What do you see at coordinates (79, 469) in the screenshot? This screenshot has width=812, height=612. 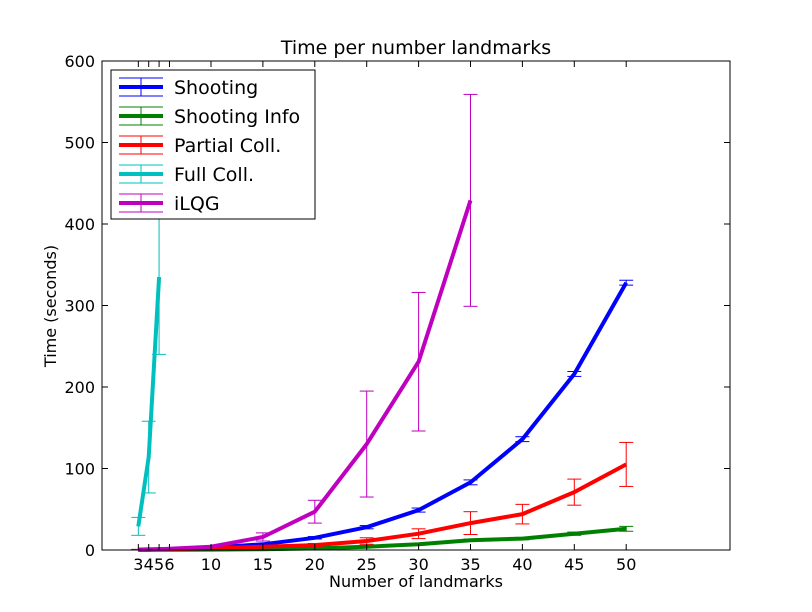 I see `y-tick-label: 100` at bounding box center [79, 469].